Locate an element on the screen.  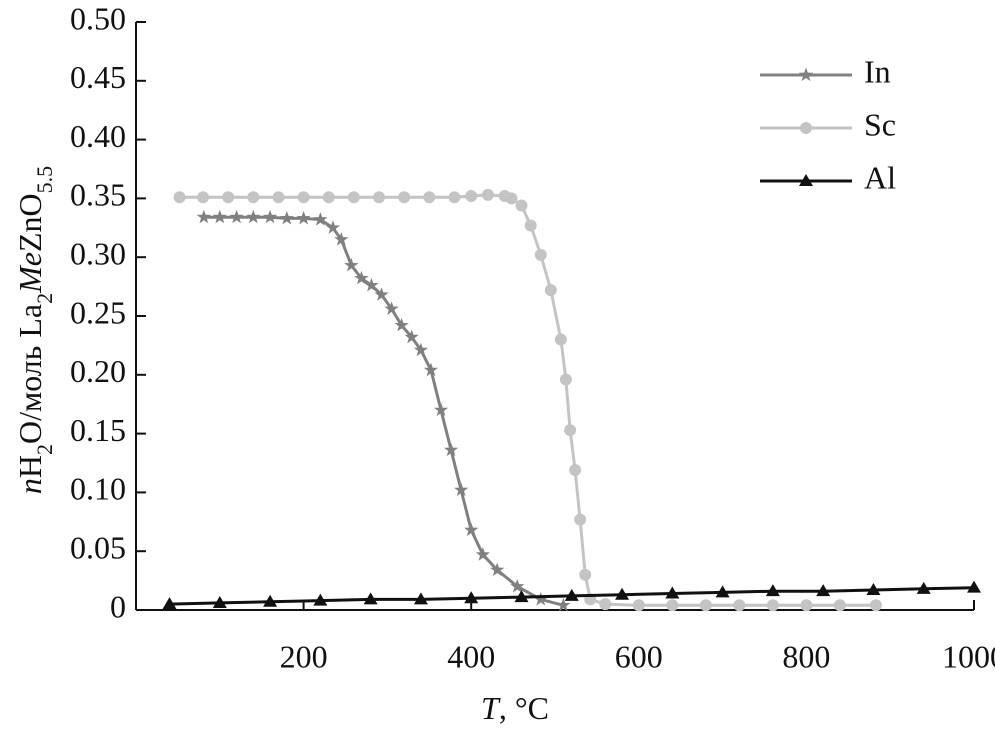
x-axis-title-group: T, °C is located at coordinates (515, 708).